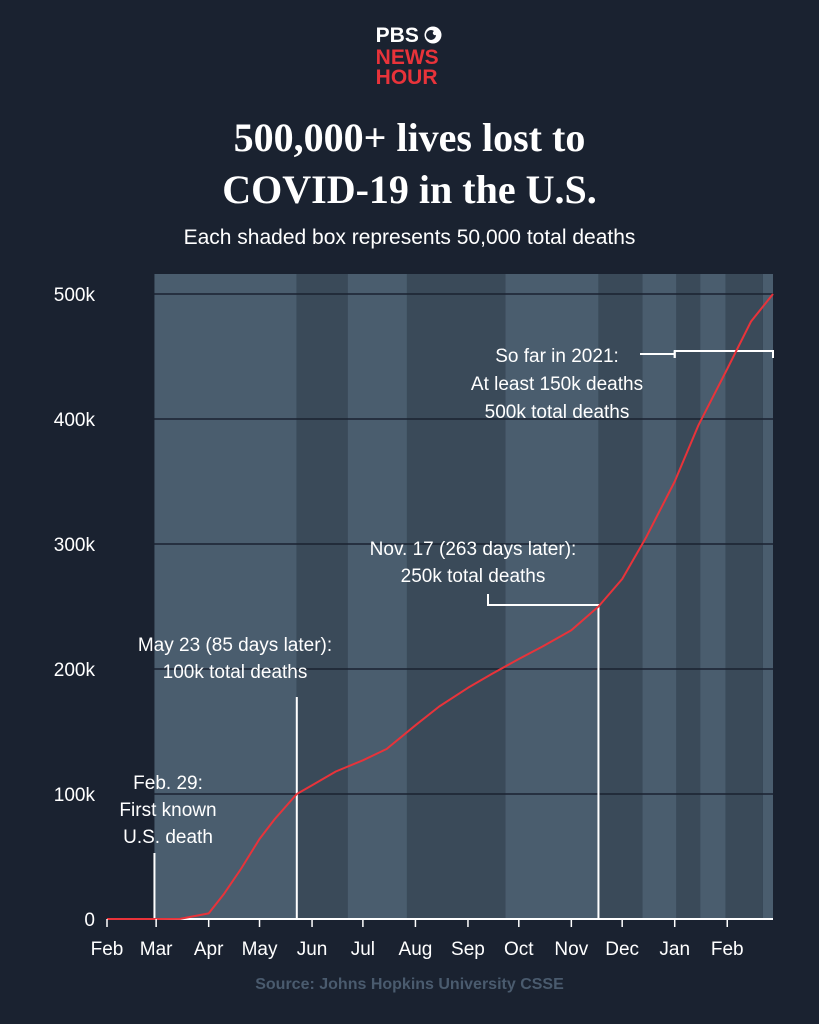 The width and height of the screenshot is (819, 1024). Describe the element at coordinates (363, 949) in the screenshot. I see `x-tick-label: Jul` at that location.